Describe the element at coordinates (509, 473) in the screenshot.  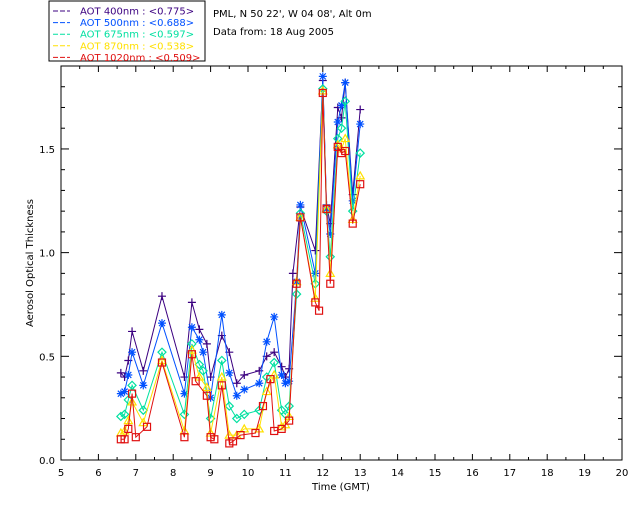
I see `x-tick-label: 17` at that location.